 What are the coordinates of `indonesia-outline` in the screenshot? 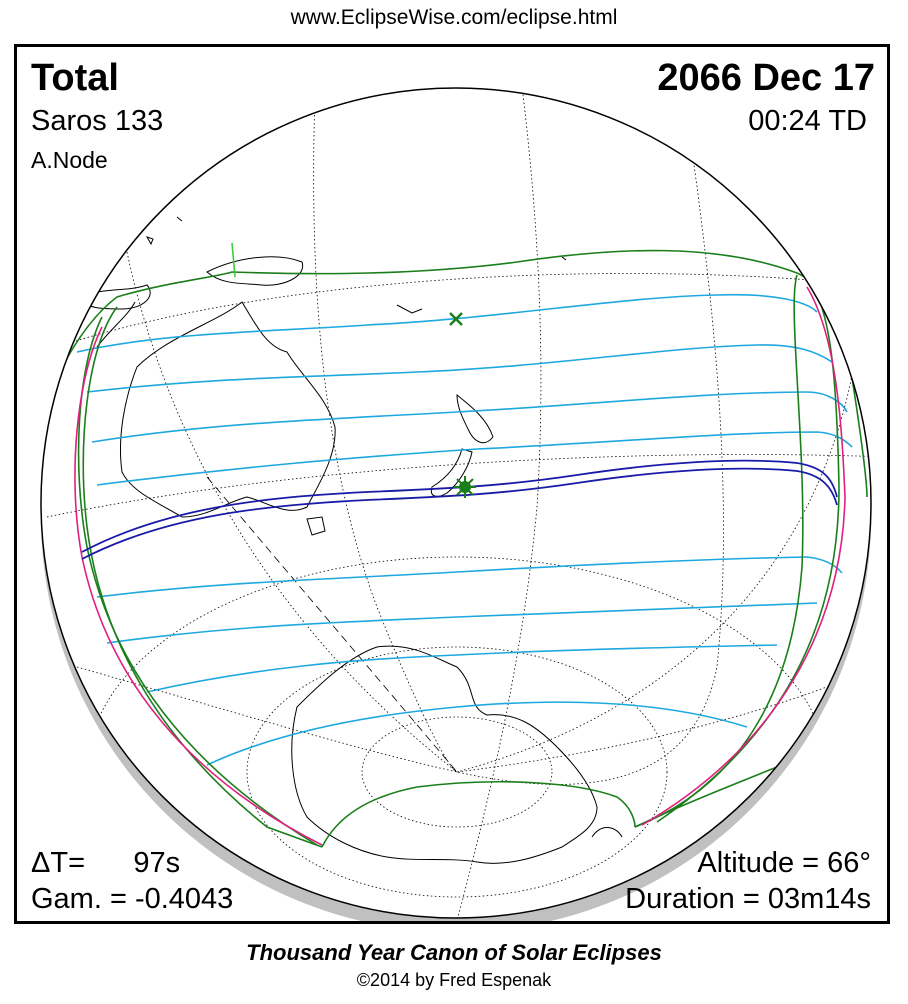 It's located at (113, 297).